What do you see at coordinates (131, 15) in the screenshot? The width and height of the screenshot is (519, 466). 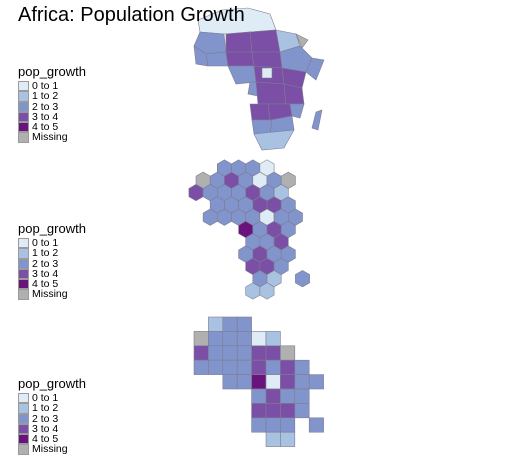 I see `page-title: Africa: Population Growth` at bounding box center [131, 15].